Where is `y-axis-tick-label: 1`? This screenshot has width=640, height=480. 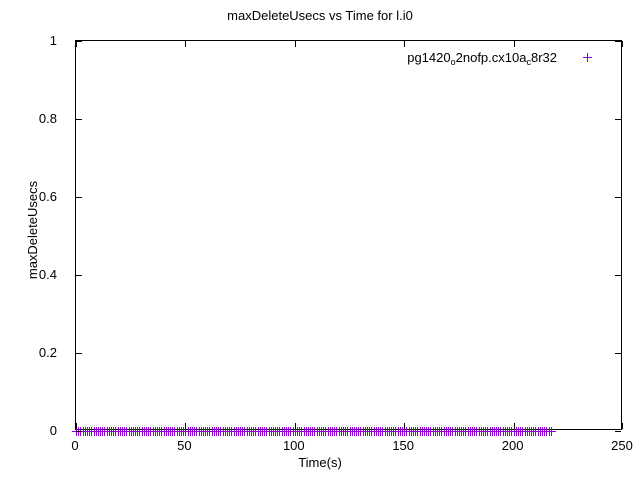
y-axis-tick-label: 1 is located at coordinates (53, 40).